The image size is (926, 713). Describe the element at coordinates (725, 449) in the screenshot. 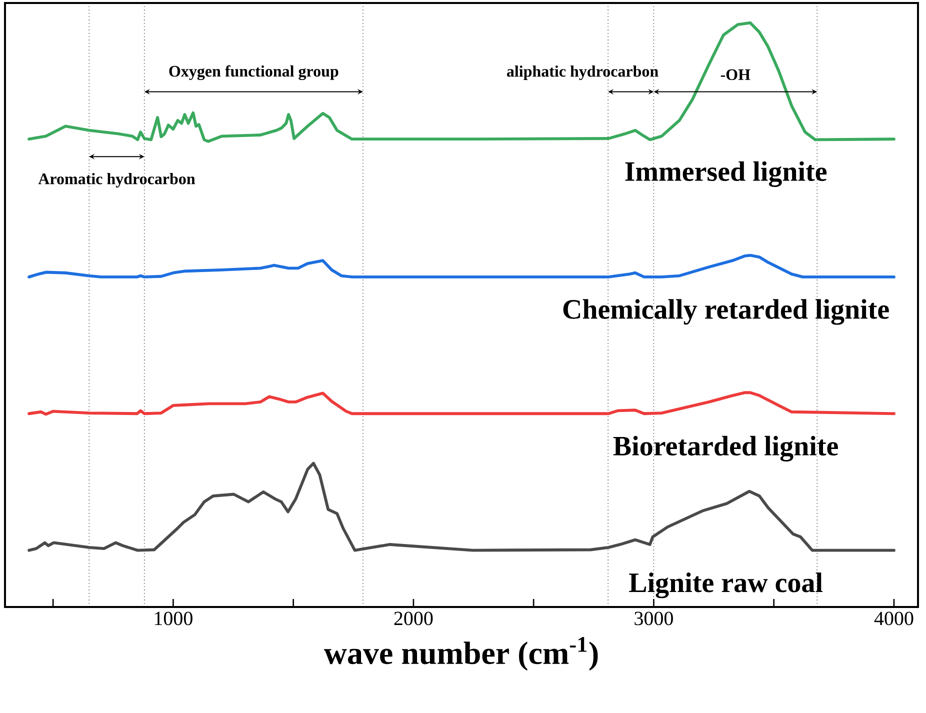

I see `series-label: Bioretarded lignite` at that location.